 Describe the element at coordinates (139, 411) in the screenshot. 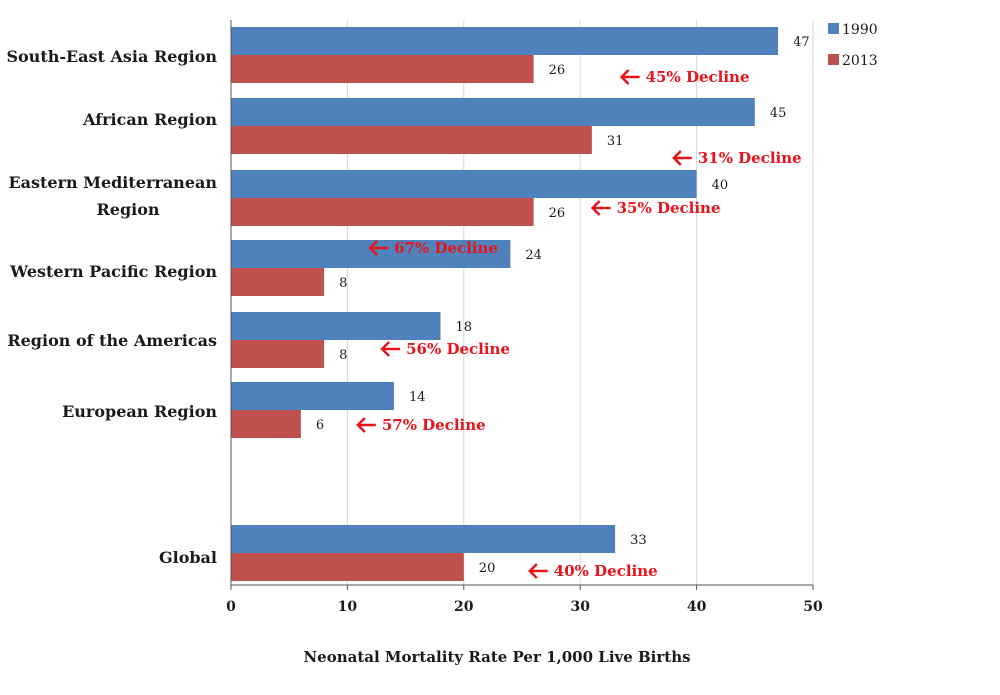

I see `category-label: European Region` at that location.